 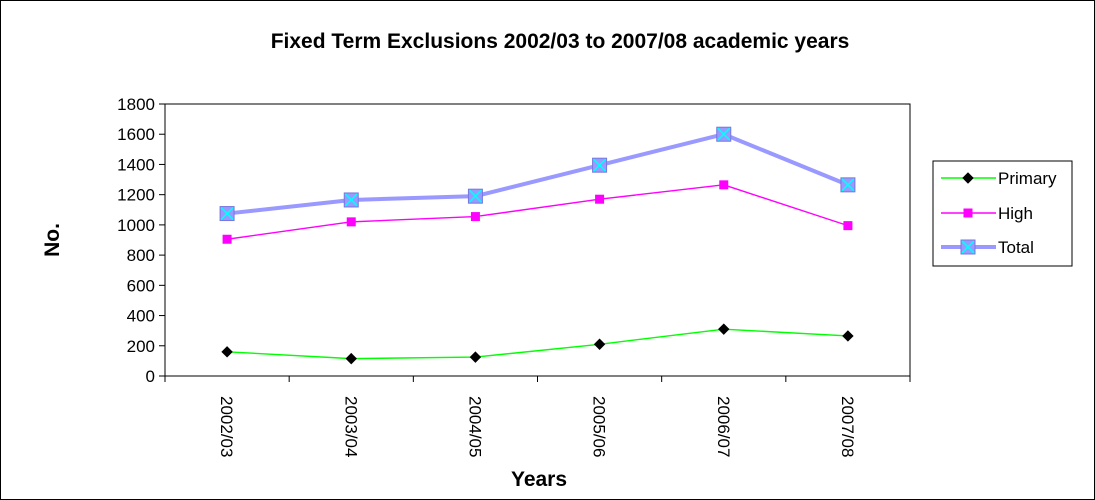 I want to click on y-tick-label: 1800, so click(x=136, y=104).